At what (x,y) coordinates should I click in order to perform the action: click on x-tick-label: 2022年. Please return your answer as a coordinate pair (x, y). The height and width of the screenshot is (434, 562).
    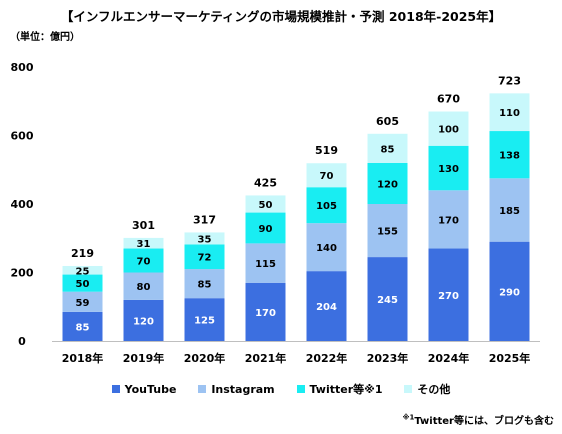
    Looking at the image, I should click on (327, 358).